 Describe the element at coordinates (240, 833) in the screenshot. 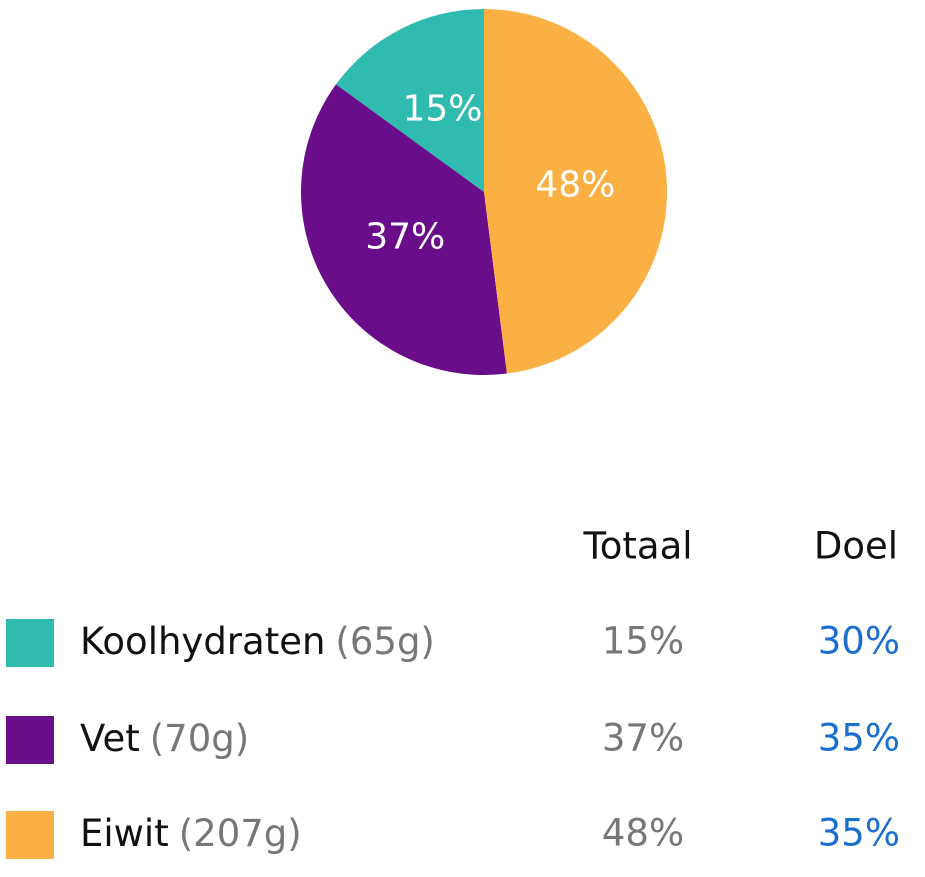

I see `macro-amount: (207g)` at that location.